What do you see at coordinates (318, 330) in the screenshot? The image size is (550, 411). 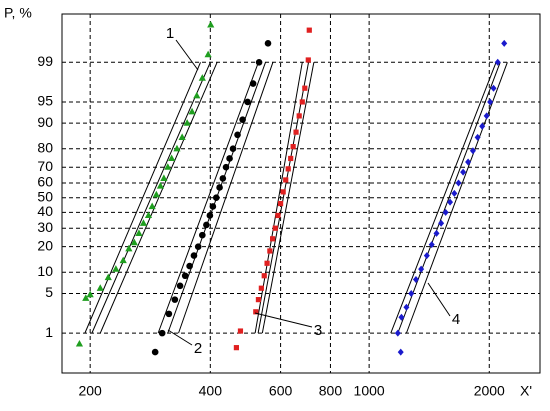 I see `annotation: 3` at bounding box center [318, 330].